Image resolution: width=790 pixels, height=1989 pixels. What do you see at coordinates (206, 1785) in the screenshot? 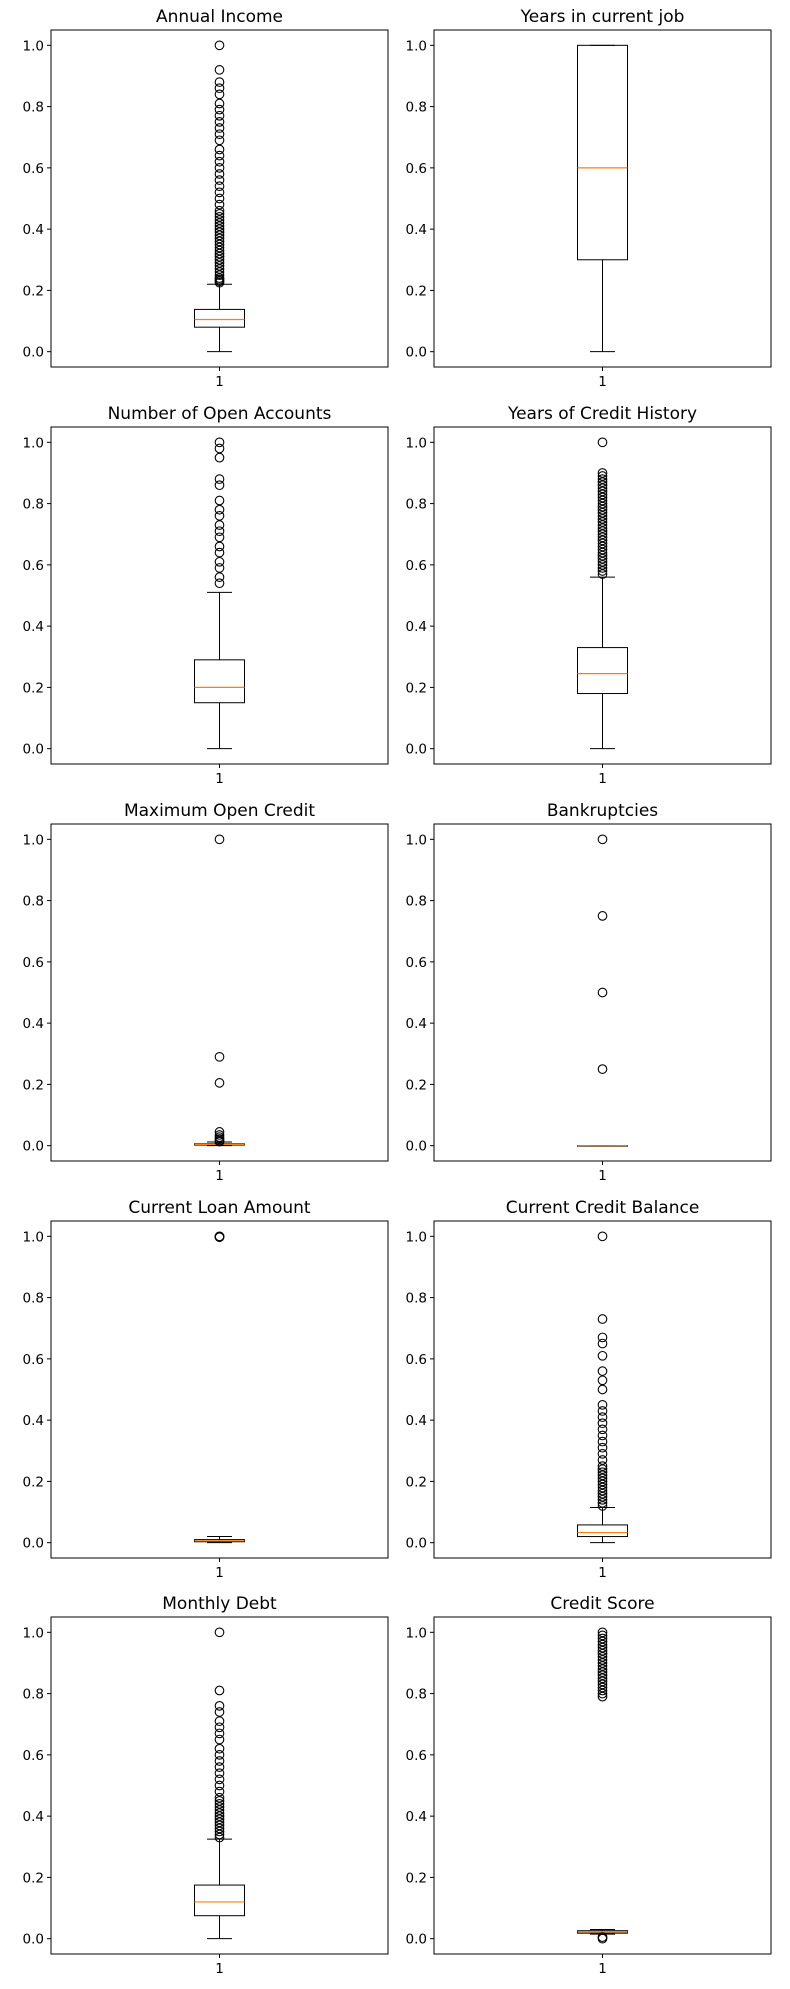
I see `subplot: Monthly Debt 0.0 0.2 0.4 0.6 0.8 1.0 1` at bounding box center [206, 1785].